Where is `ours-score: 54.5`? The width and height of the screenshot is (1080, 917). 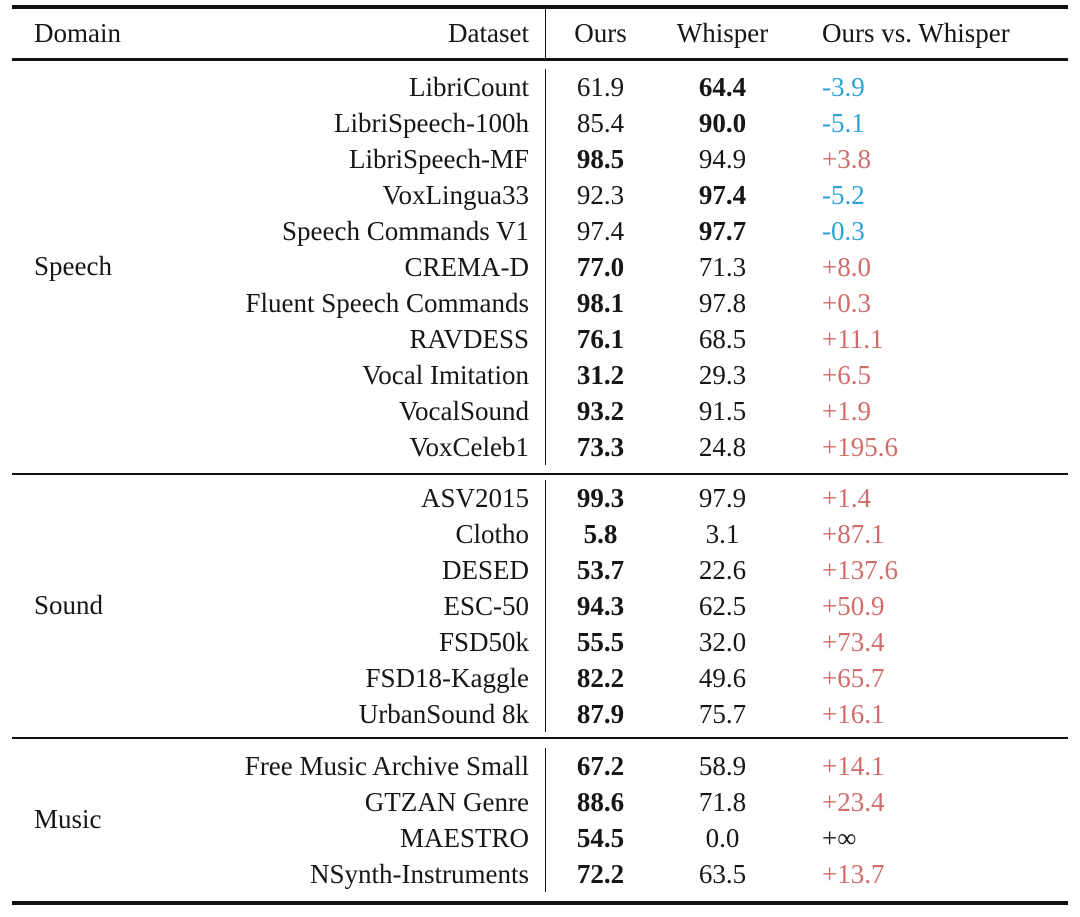 ours-score: 54.5 is located at coordinates (600, 837).